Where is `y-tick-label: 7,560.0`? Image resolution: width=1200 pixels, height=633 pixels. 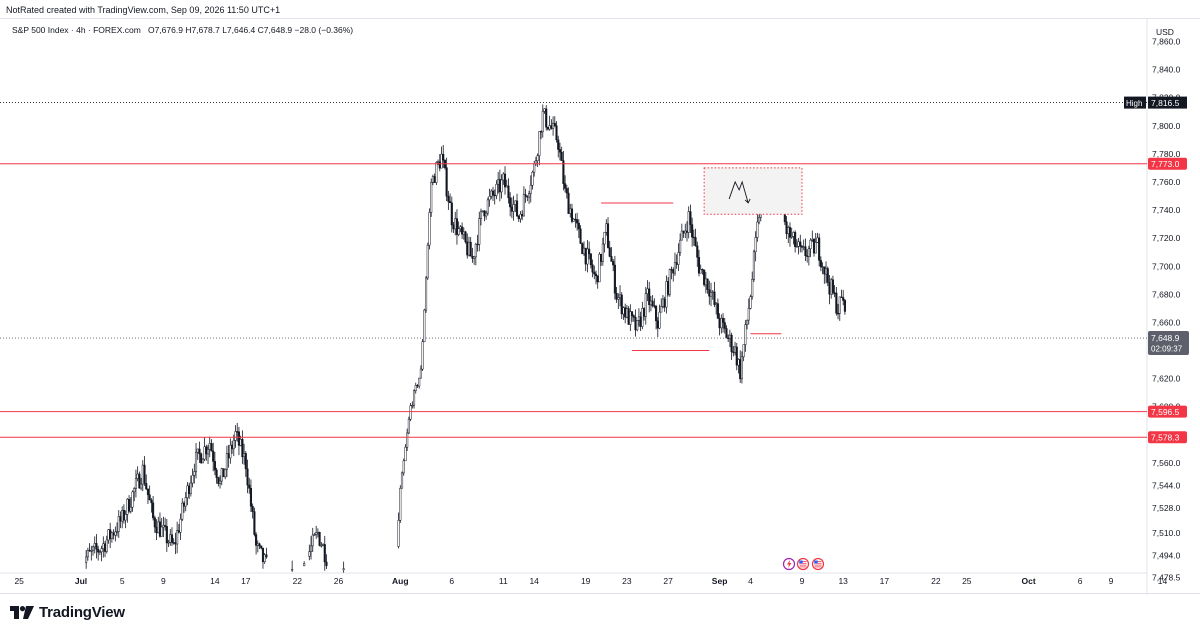 y-tick-label: 7,560.0 is located at coordinates (1166, 463).